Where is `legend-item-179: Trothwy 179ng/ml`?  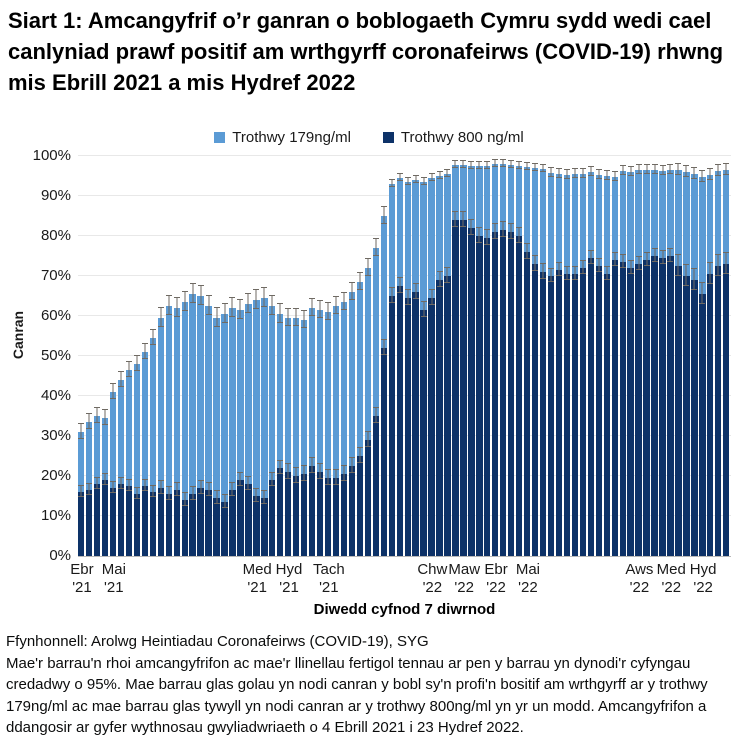
legend-item-179: Trothwy 179ng/ml is located at coordinates (282, 137).